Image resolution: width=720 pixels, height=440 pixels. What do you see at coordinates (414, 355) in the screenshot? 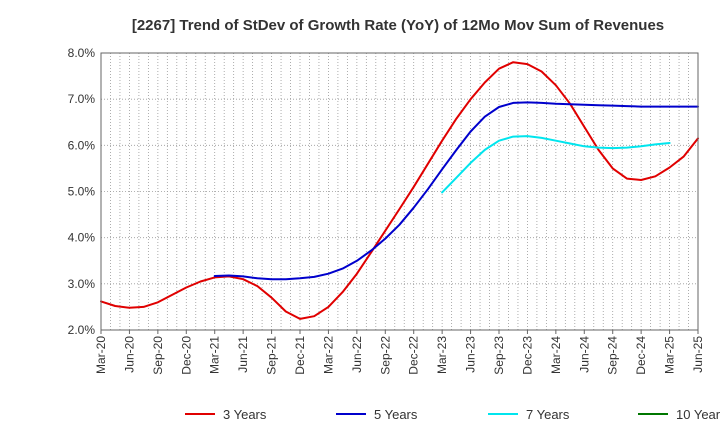
I see `x-tick-label: Dec-22` at bounding box center [414, 355].